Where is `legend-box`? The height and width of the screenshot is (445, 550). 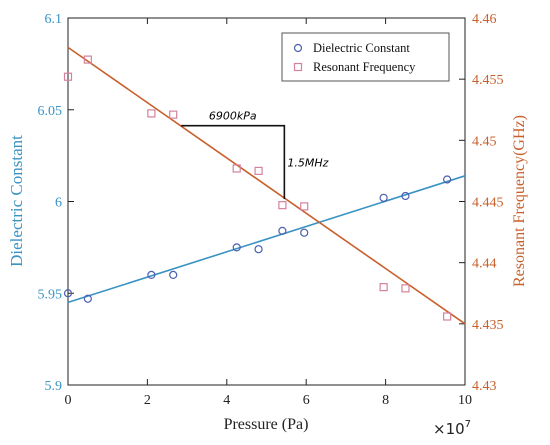
legend-box is located at coordinates (365, 57).